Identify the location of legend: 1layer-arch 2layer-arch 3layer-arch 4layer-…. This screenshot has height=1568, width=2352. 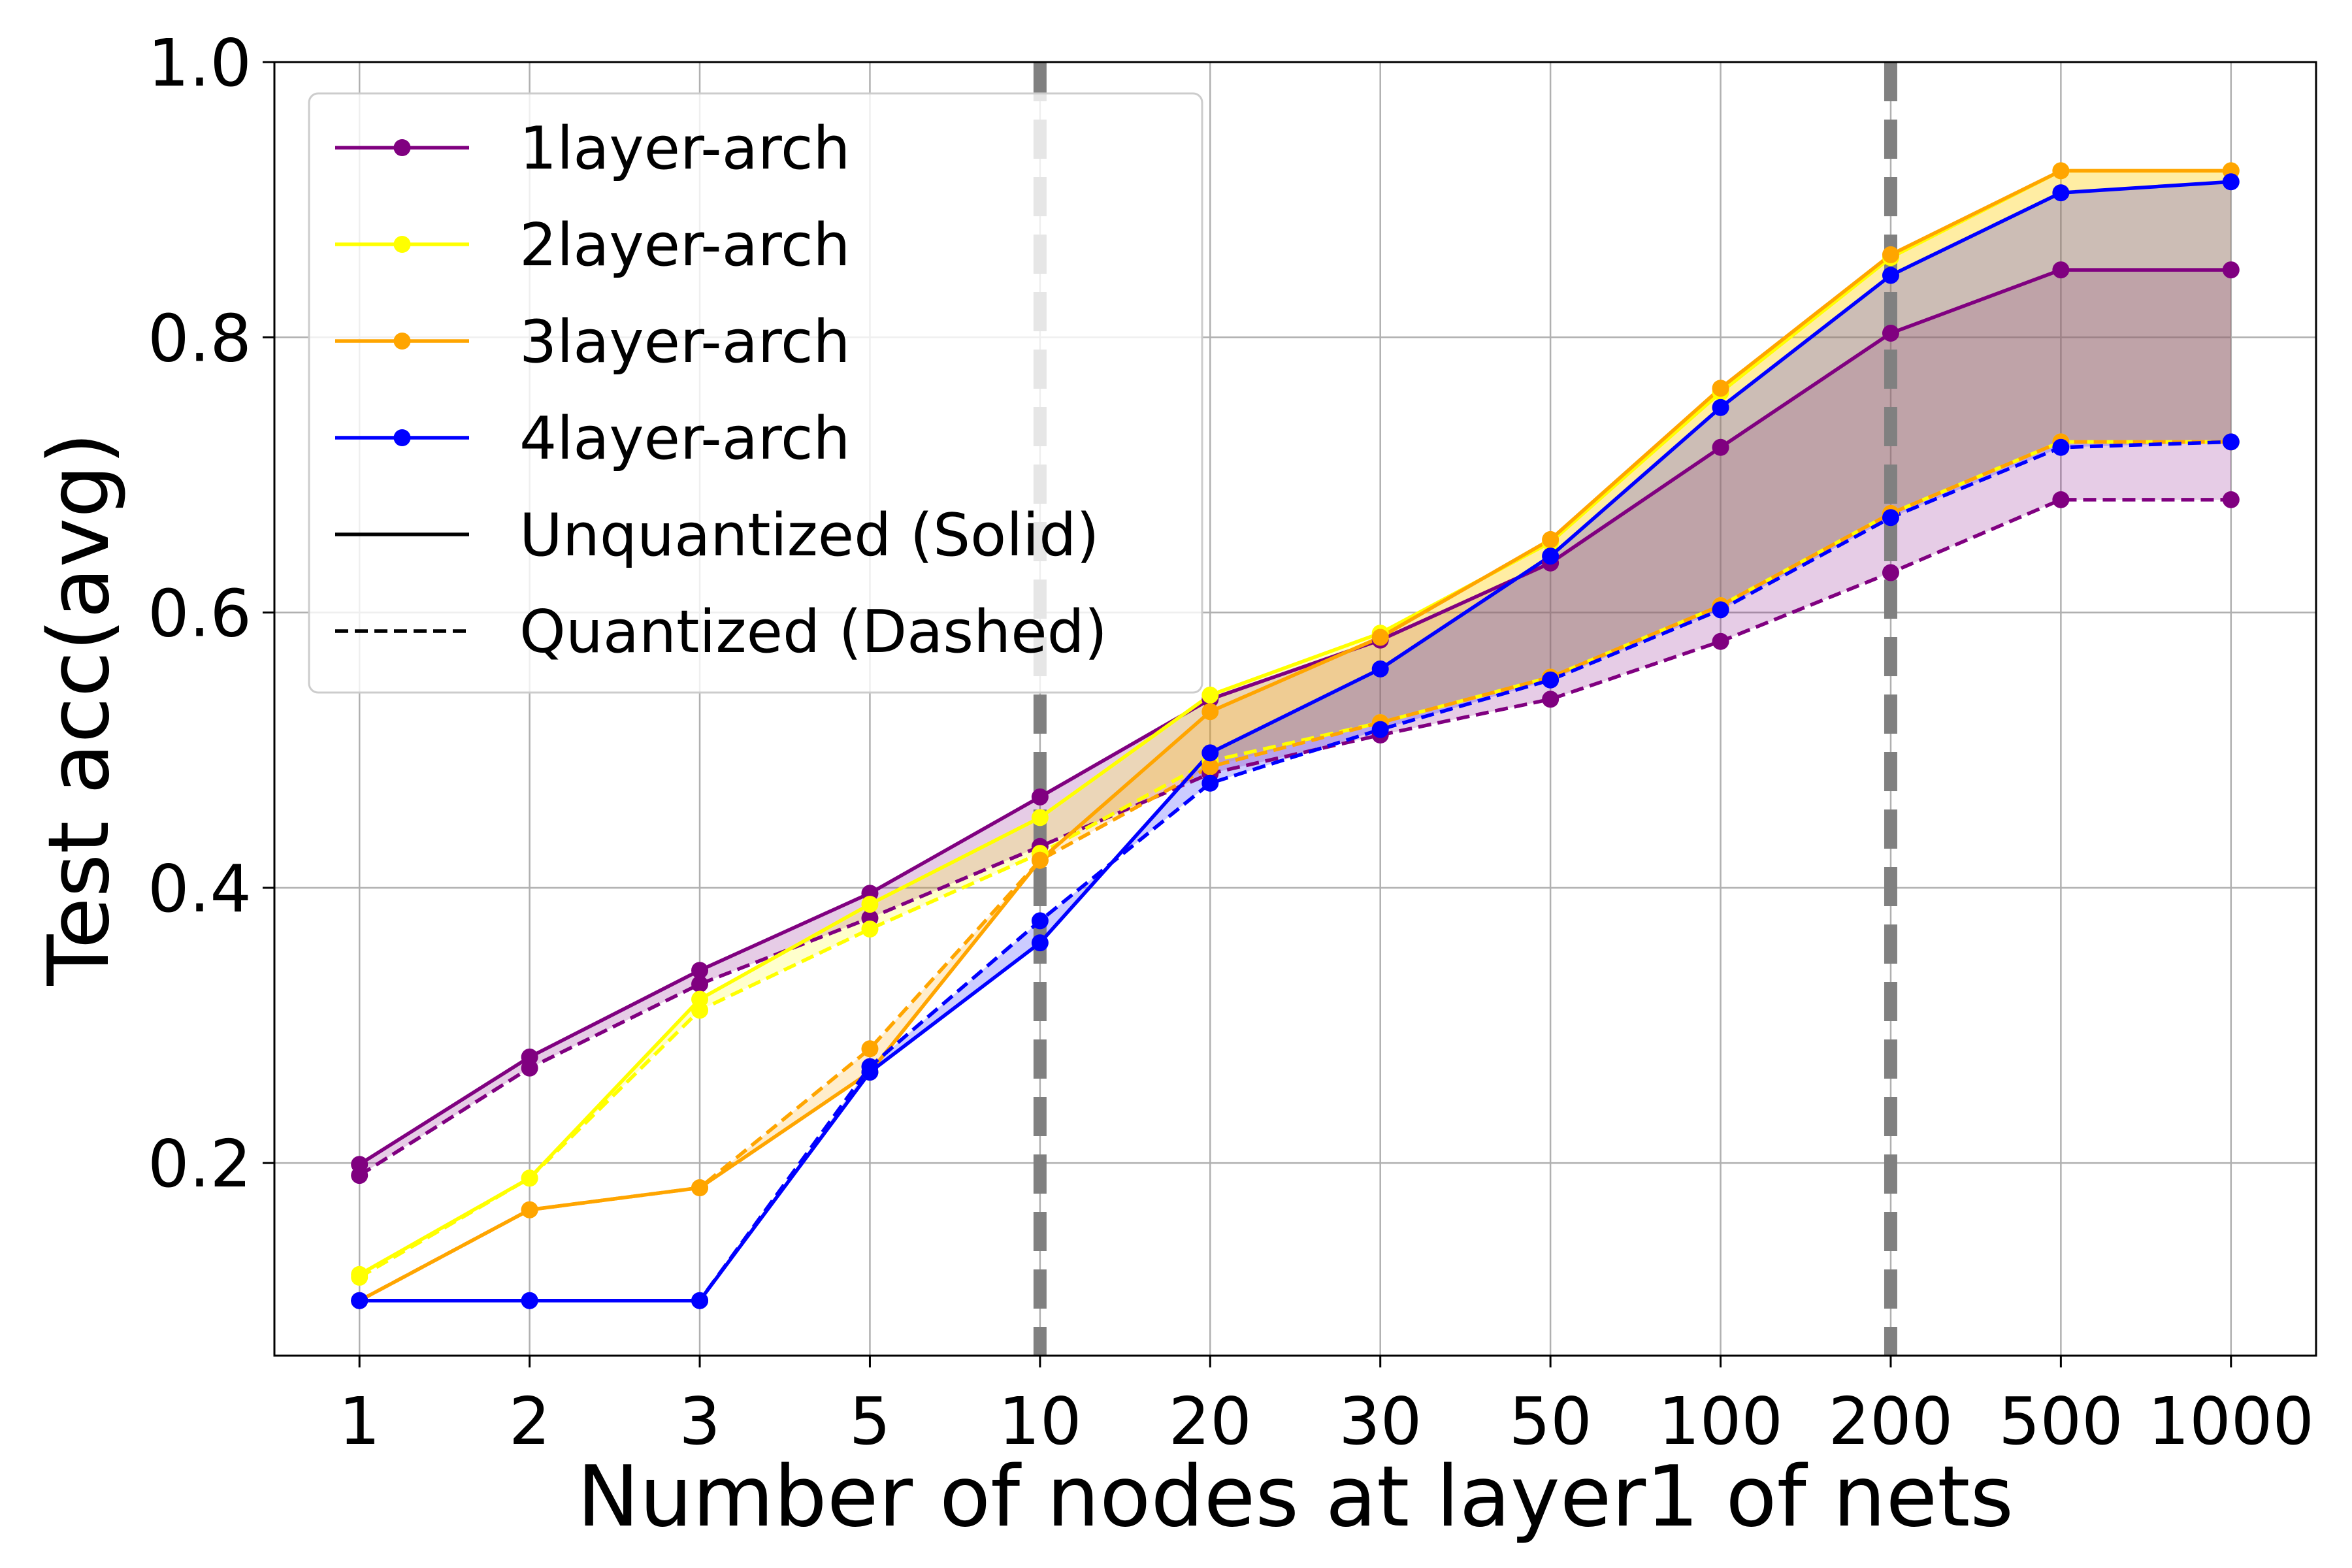
(755, 393).